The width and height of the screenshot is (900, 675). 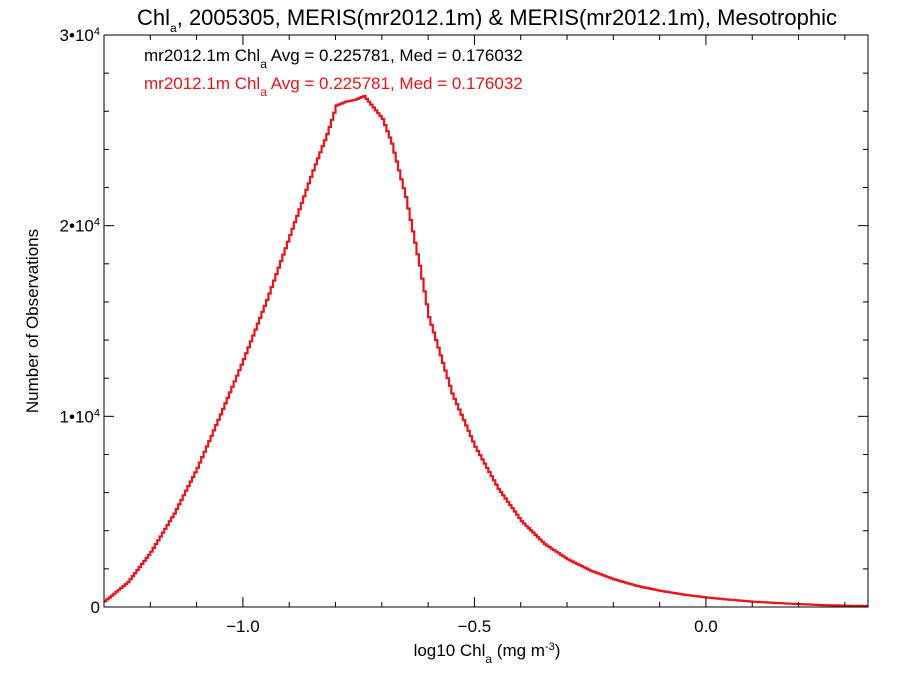 What do you see at coordinates (80, 416) in the screenshot?
I see `y-tick-label: 1•104` at bounding box center [80, 416].